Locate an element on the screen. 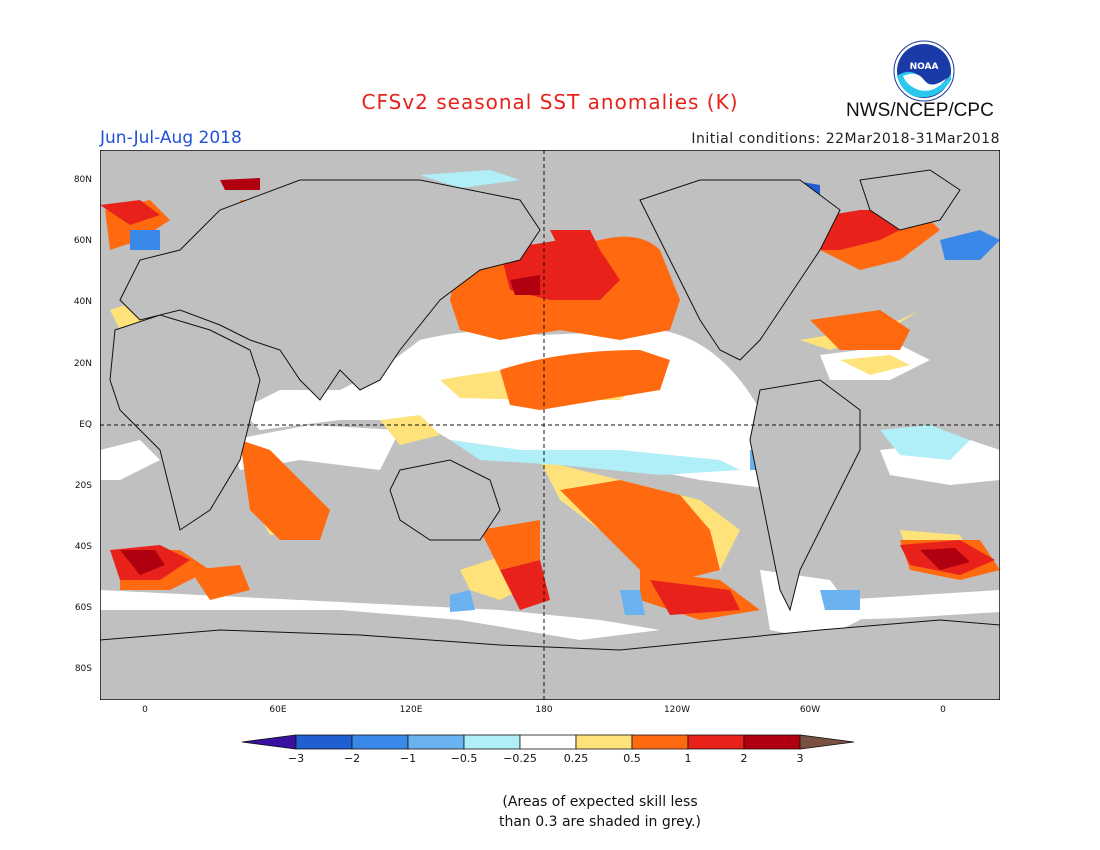 This screenshot has height=850, width=1100. colorbar-tick-label: −0.25 is located at coordinates (520, 758).